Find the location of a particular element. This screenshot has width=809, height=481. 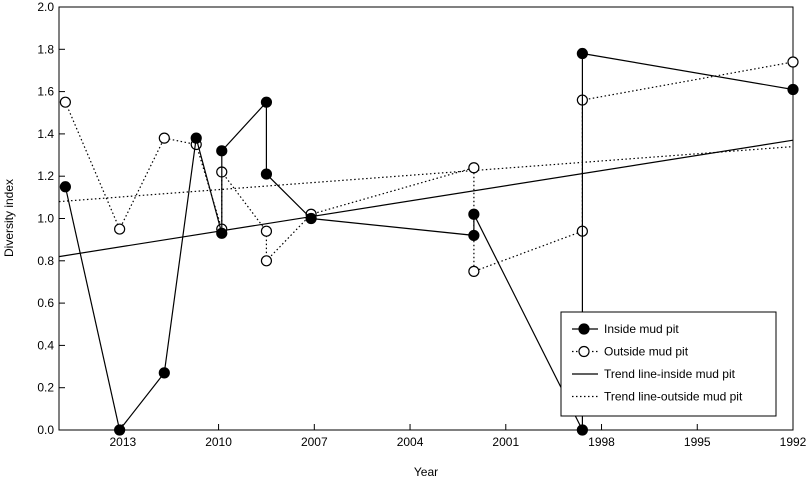

x-tick-label: 2004 is located at coordinates (410, 442).